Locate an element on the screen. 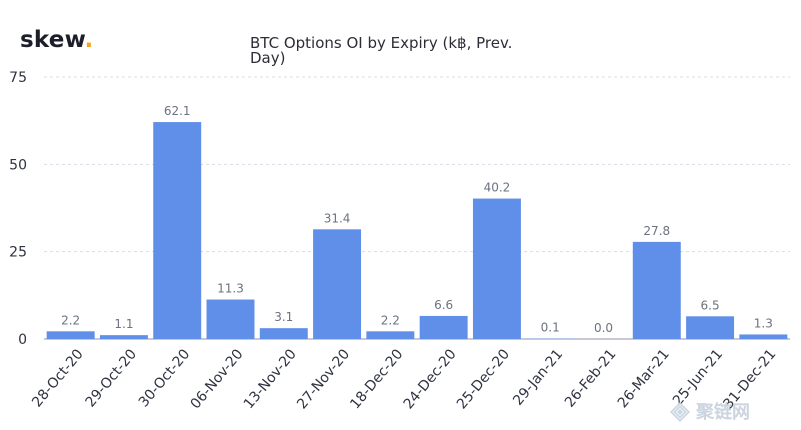 The height and width of the screenshot is (430, 801). watermark-text: 聚链网 is located at coordinates (723, 412).